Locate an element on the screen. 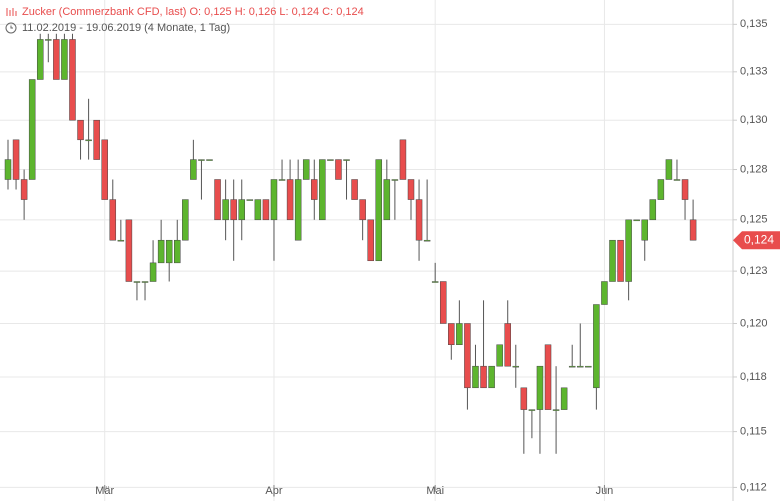 The image size is (780, 501). x-tick-label: Apr is located at coordinates (273, 491).